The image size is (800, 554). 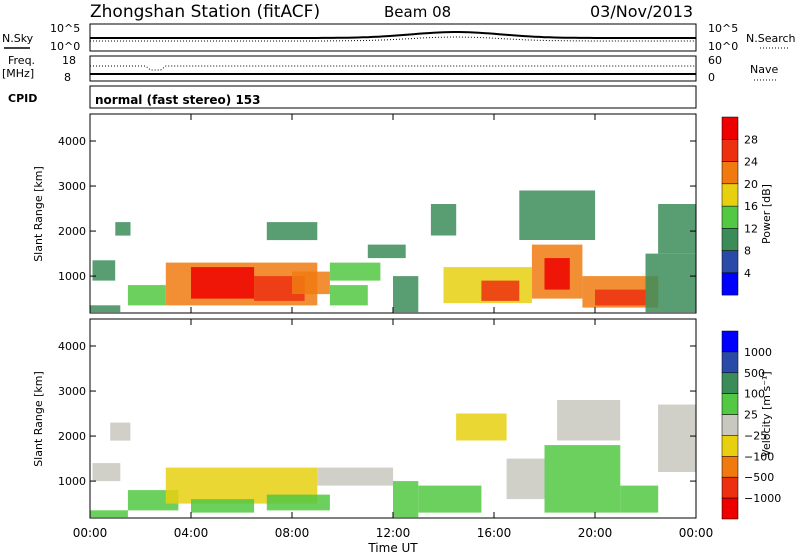 What do you see at coordinates (739, 206) in the screenshot?
I see `power-colorbar: 4 8 12 16 20 24 28` at bounding box center [739, 206].